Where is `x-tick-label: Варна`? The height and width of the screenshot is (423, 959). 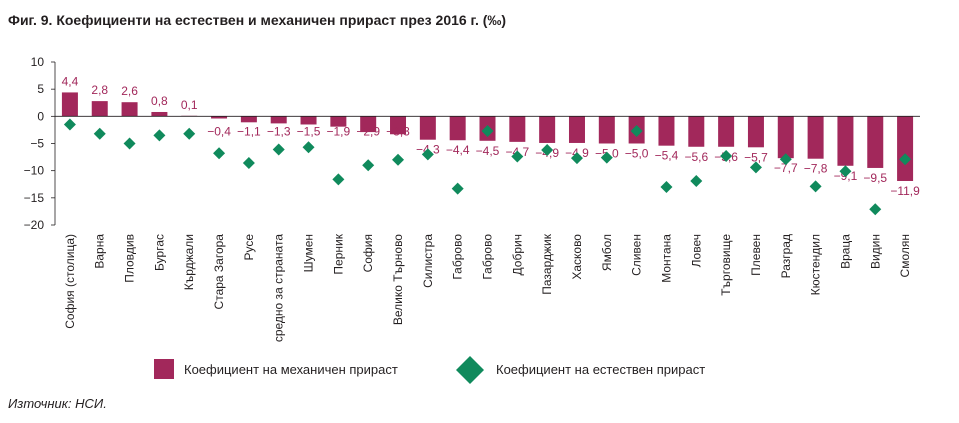 x-tick-label: Варна is located at coordinates (100, 251).